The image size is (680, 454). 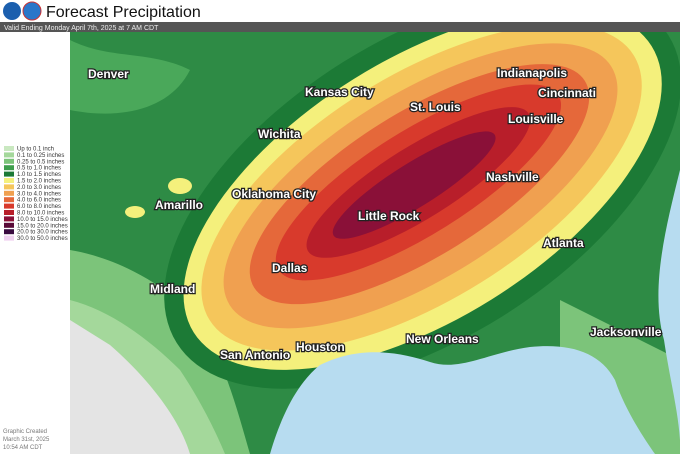 I want to click on city-label: Jacksonville, so click(x=626, y=332).